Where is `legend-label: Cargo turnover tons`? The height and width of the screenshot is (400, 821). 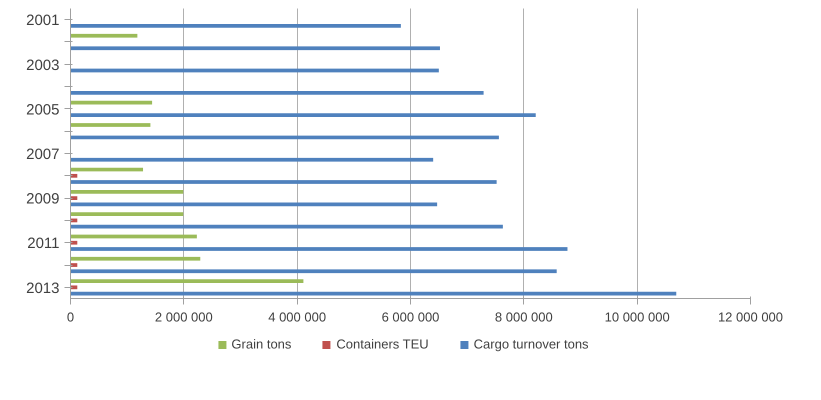
legend-label: Cargo turnover tons is located at coordinates (531, 344).